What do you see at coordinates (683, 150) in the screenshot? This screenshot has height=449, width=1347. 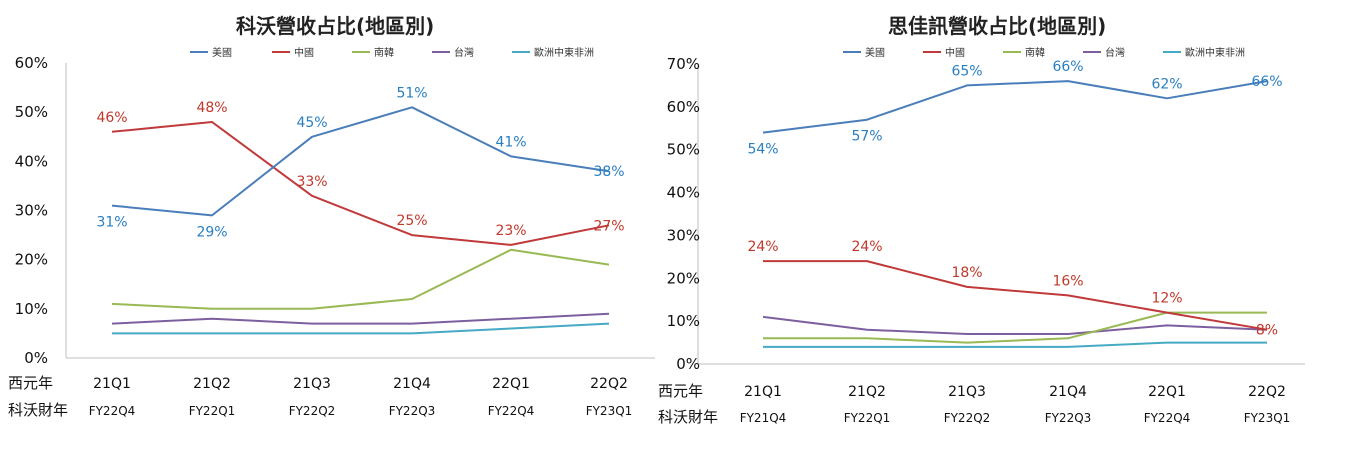 I see `y-tick-label-right: 50%` at bounding box center [683, 150].